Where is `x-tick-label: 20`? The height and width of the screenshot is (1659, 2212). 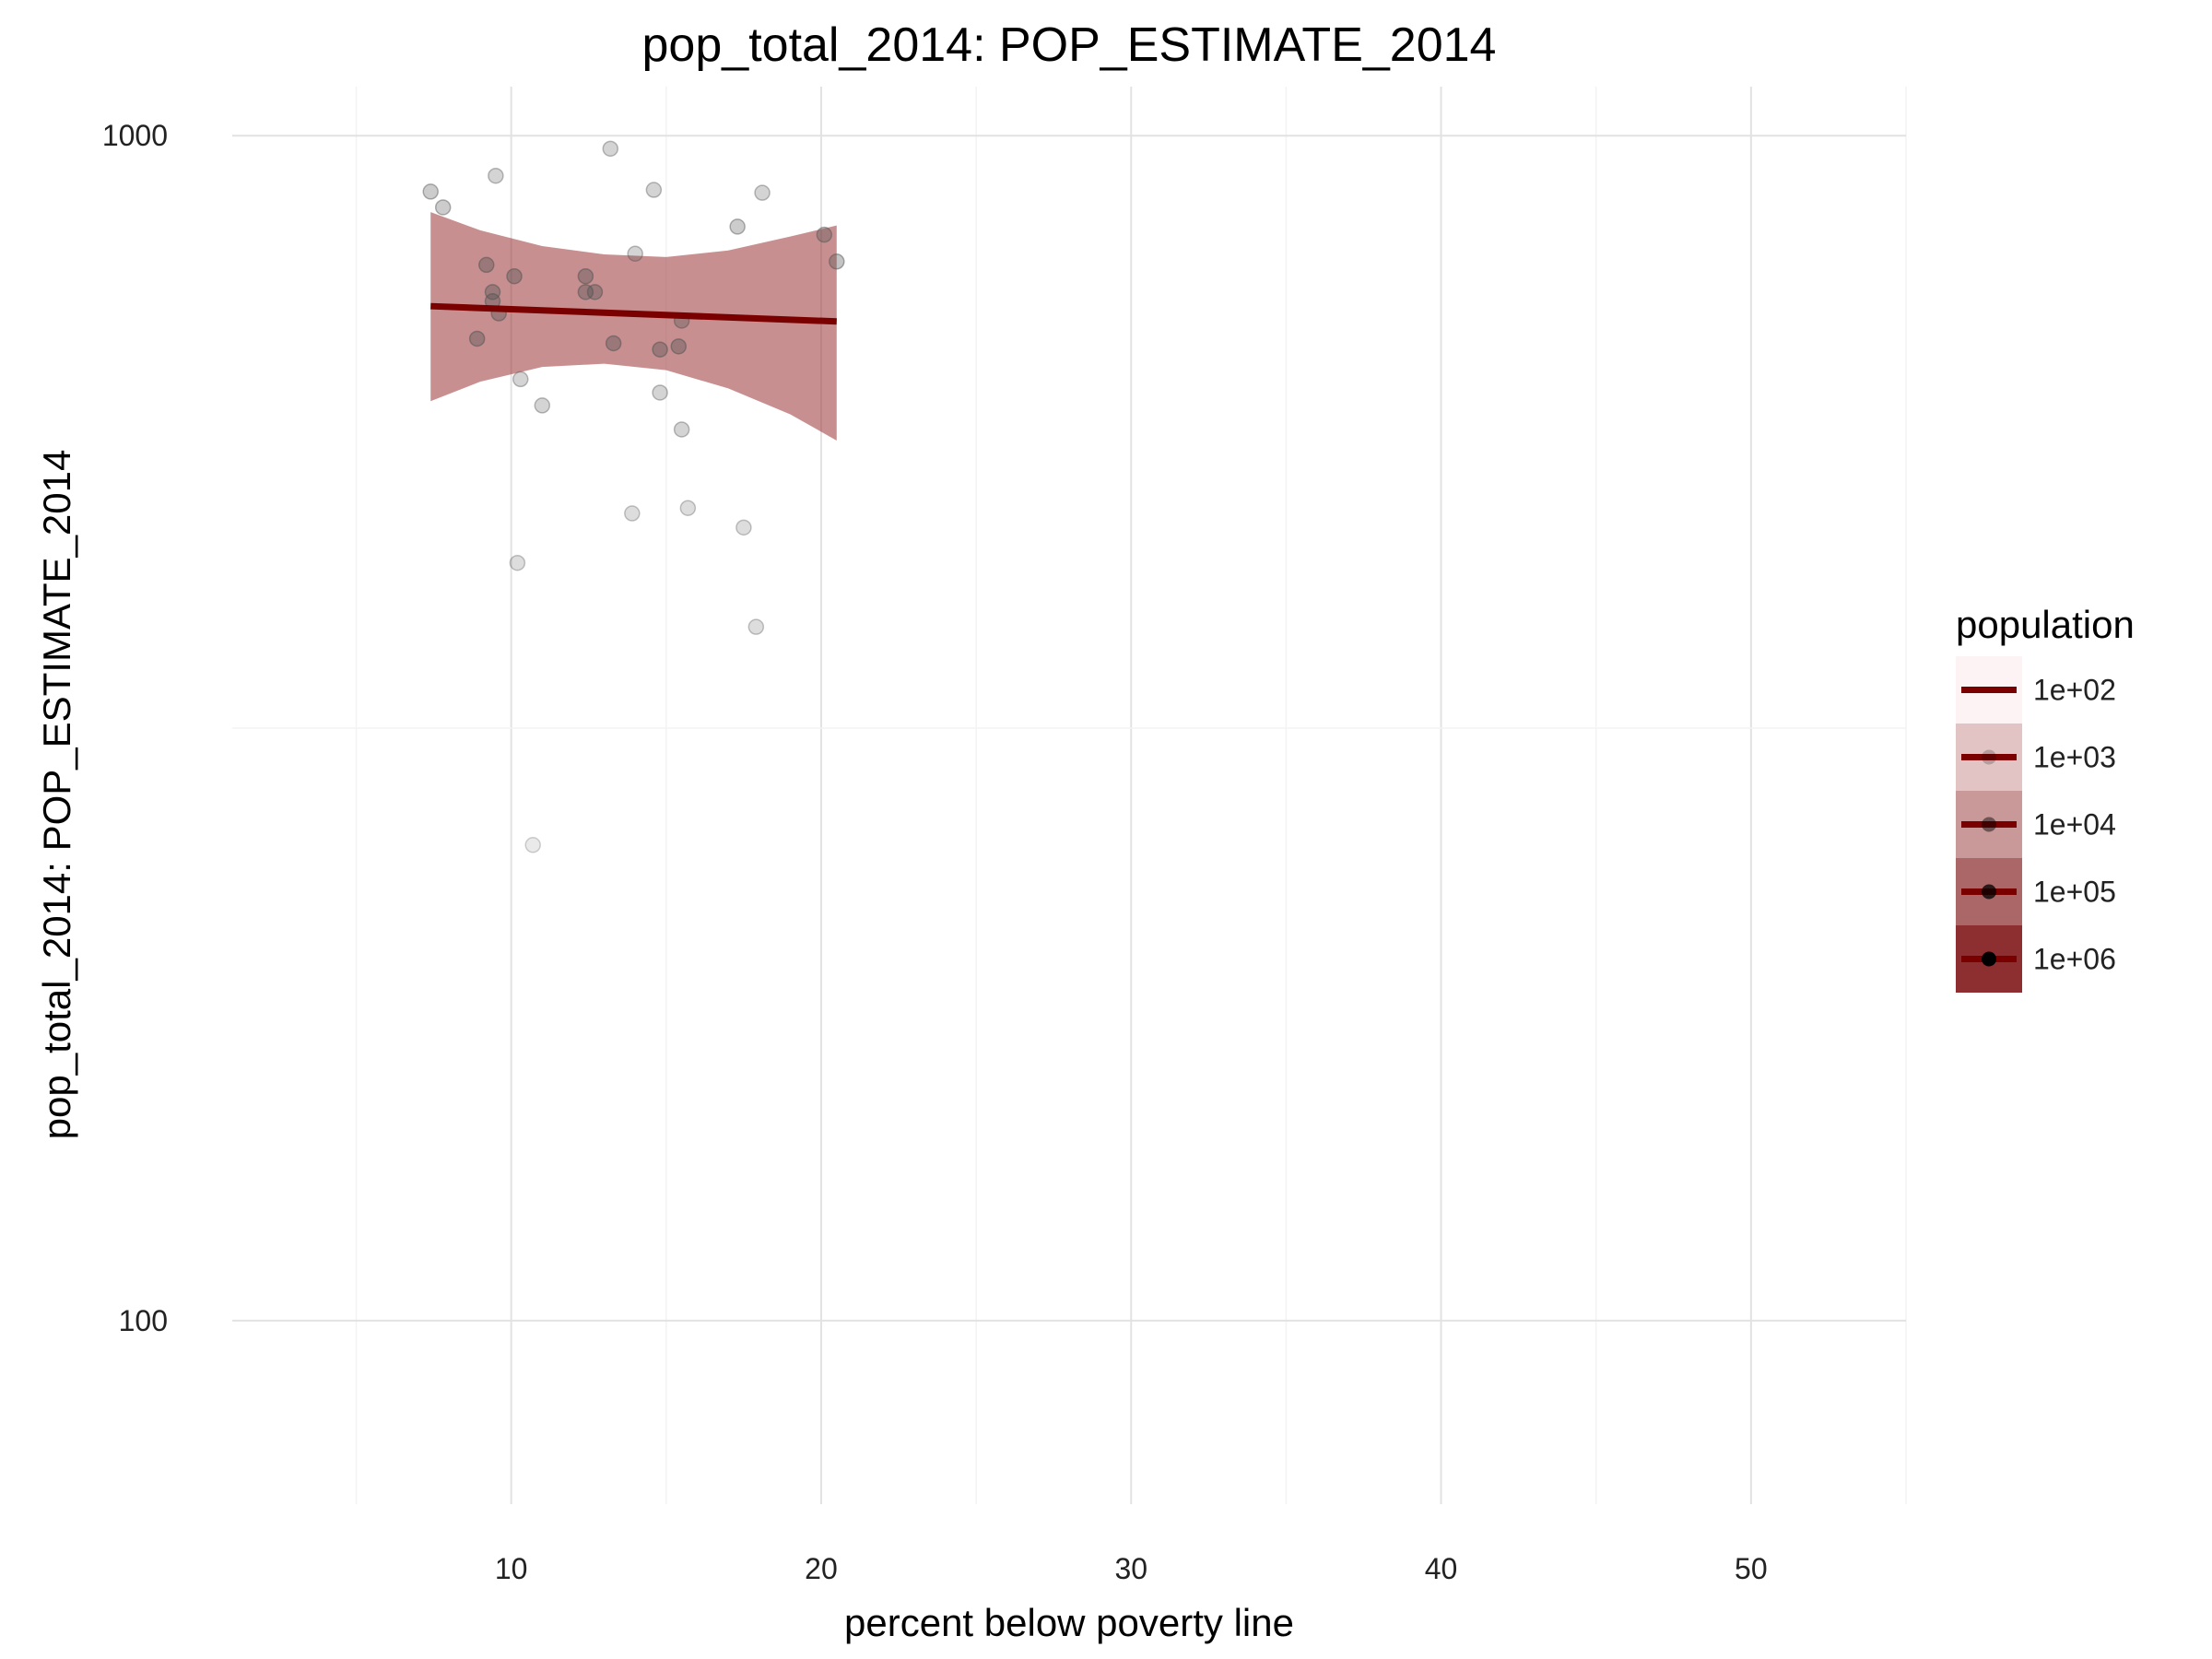 x-tick-label: 20 is located at coordinates (821, 1568).